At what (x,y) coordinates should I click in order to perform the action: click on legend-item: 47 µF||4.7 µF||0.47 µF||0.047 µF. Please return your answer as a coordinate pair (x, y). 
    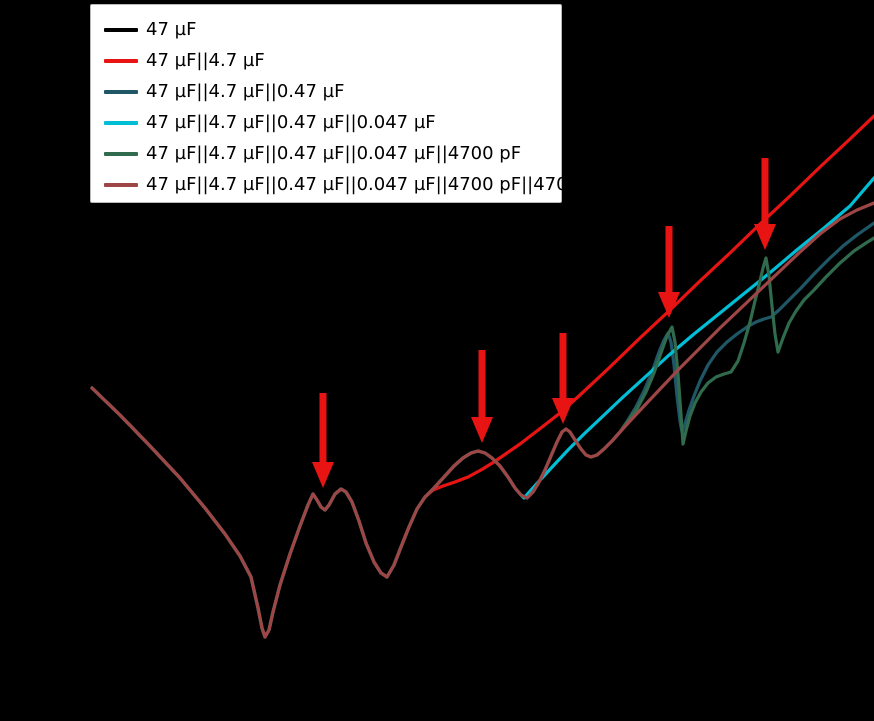
    Looking at the image, I should click on (326, 122).